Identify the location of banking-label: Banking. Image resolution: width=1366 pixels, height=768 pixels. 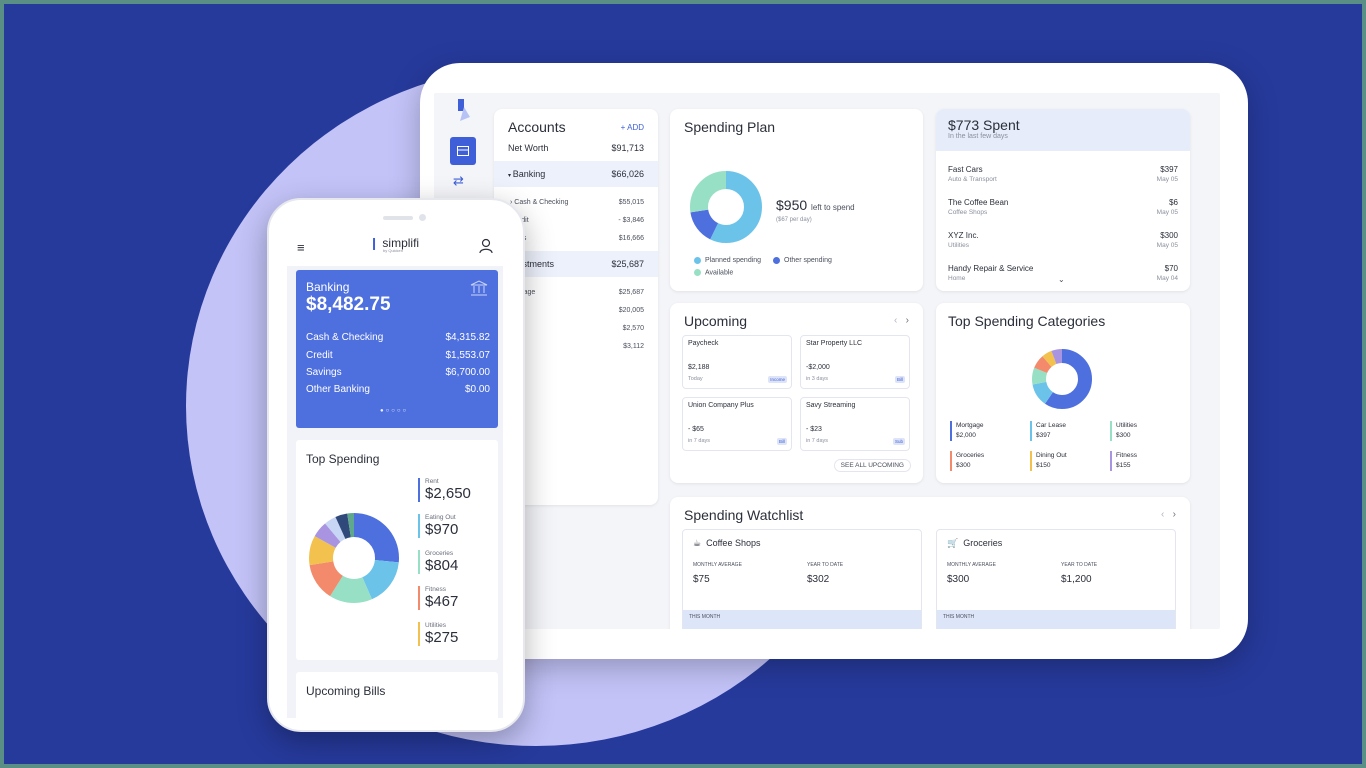
(529, 174).